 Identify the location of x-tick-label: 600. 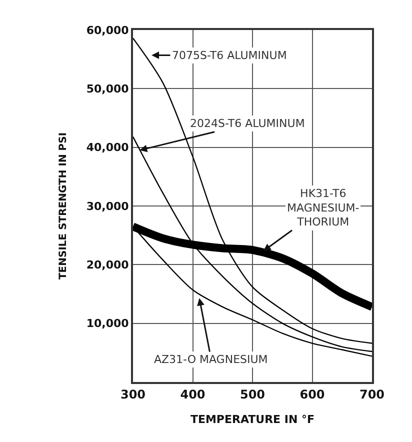
(312, 394).